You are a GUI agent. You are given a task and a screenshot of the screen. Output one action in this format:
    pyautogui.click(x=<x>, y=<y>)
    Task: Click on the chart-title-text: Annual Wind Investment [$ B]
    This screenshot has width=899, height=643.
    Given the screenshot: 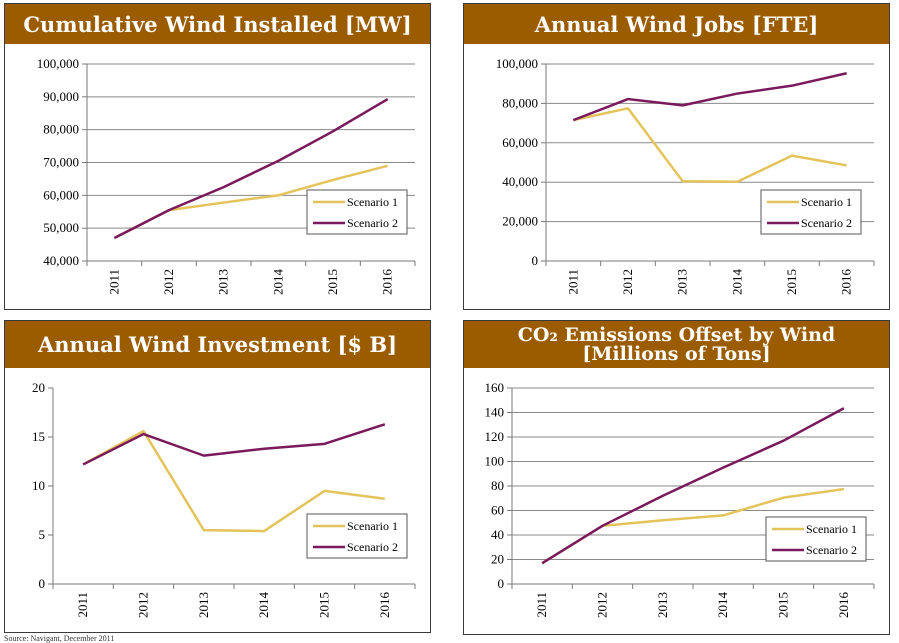 What is the action you would take?
    pyautogui.click(x=217, y=344)
    